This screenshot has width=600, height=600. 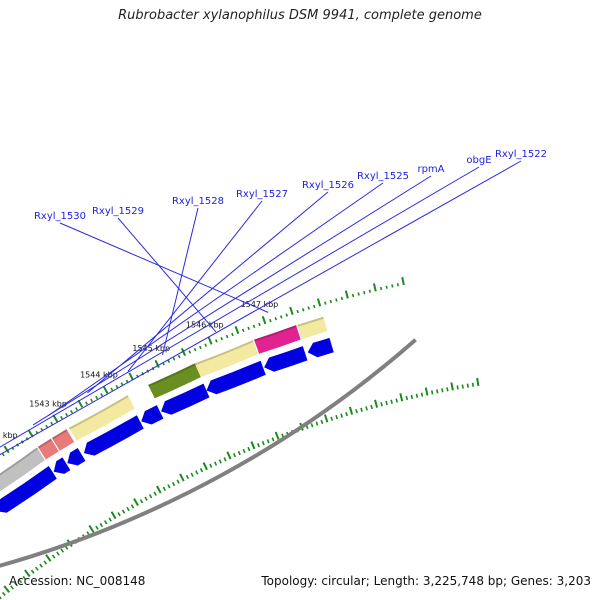 What do you see at coordinates (430, 169) in the screenshot?
I see `gene-label-rpmA: rpmA` at bounding box center [430, 169].